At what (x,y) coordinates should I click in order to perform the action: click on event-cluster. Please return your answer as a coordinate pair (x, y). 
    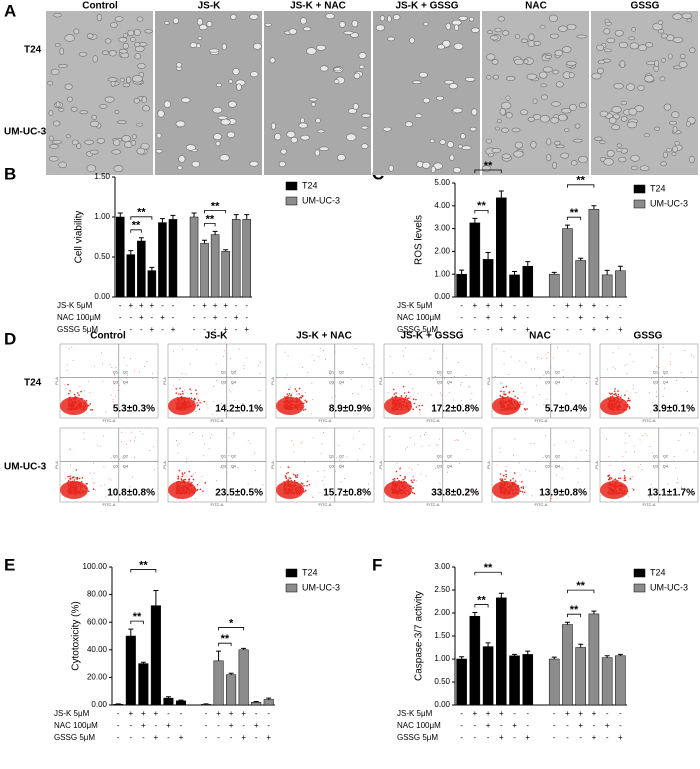
    Looking at the image, I should click on (614, 406).